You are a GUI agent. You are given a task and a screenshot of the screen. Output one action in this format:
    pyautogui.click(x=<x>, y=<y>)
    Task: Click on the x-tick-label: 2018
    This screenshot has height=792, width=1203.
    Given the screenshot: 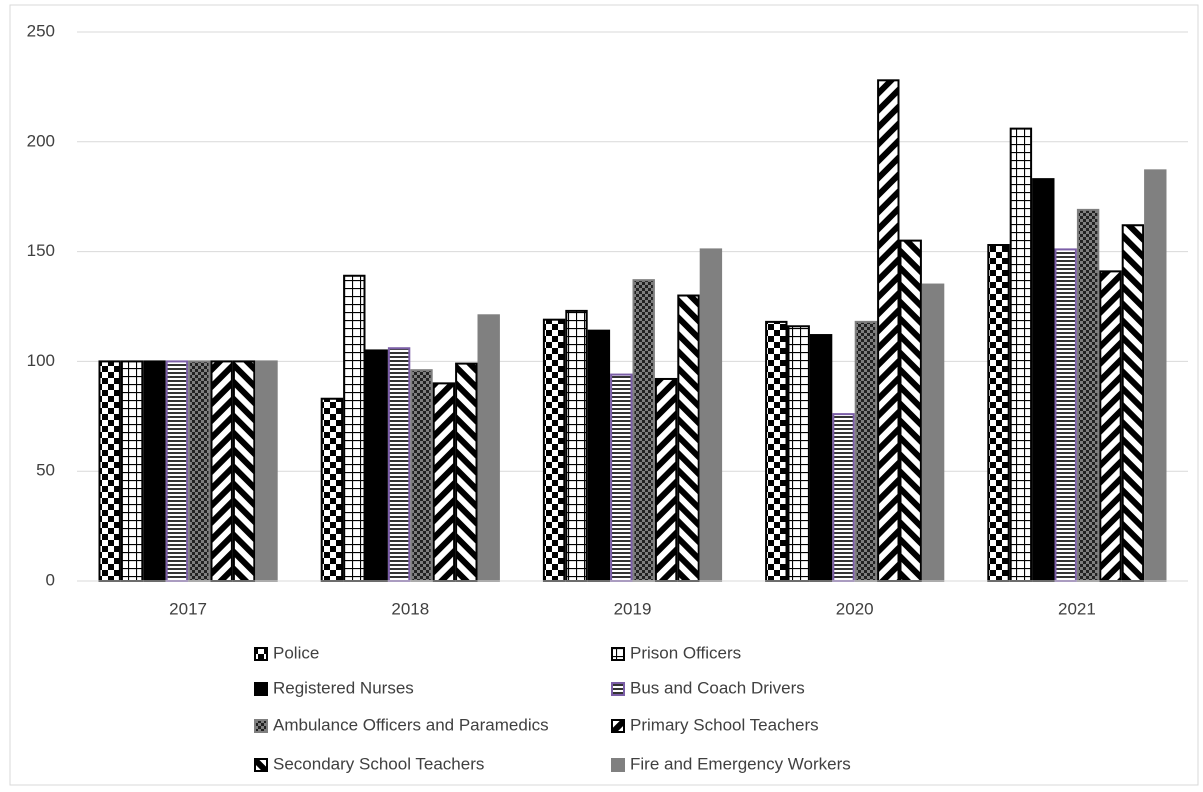 What is the action you would take?
    pyautogui.click(x=410, y=608)
    